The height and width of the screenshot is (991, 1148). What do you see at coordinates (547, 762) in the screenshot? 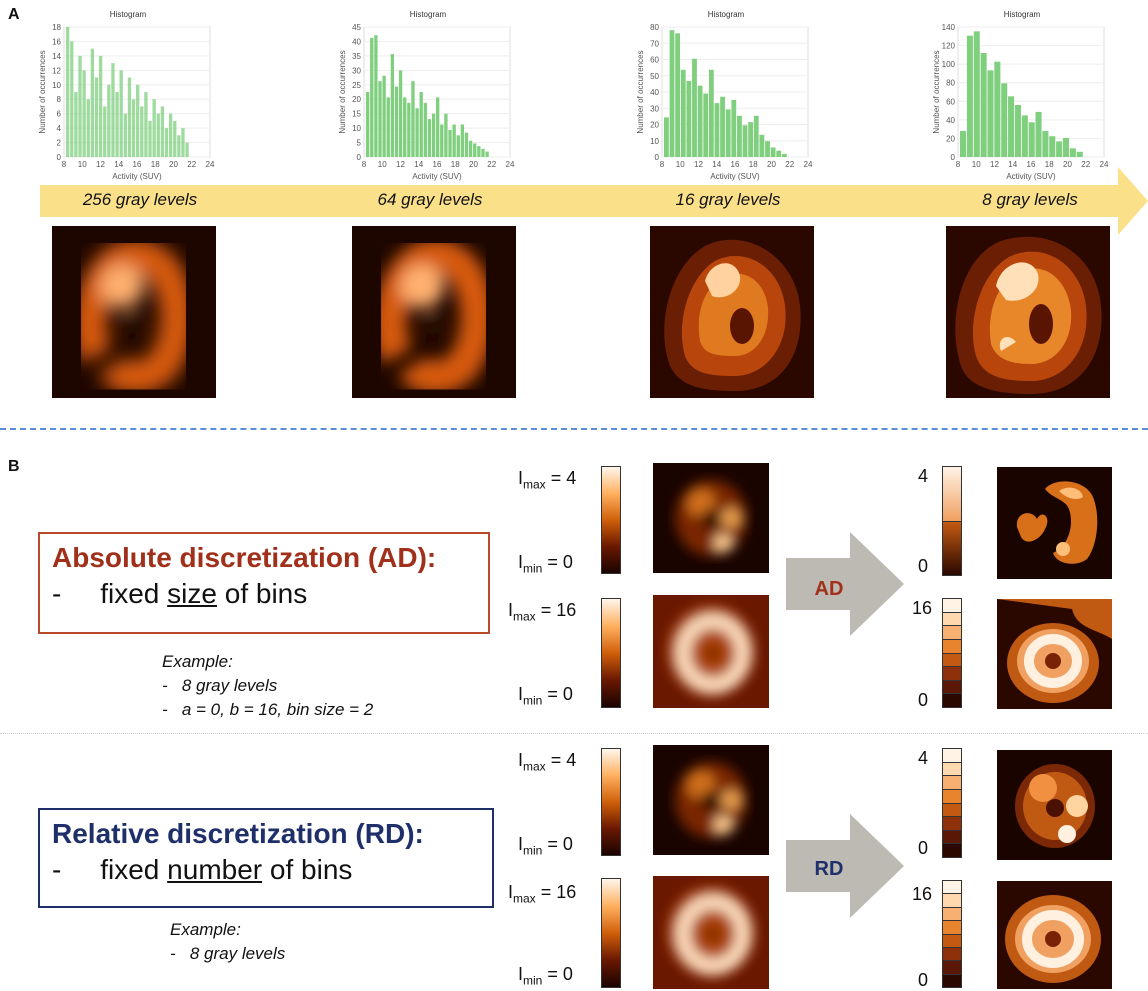
I see `imax-label-row3: Imax = 4` at bounding box center [547, 762].